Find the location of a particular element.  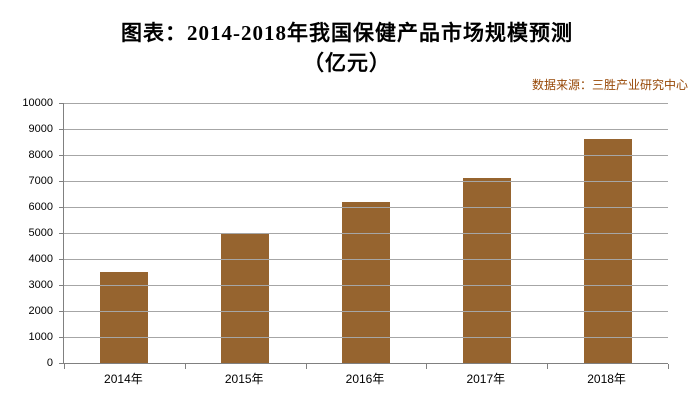

x-axis-tick-label: 2018年 is located at coordinates (606, 379).